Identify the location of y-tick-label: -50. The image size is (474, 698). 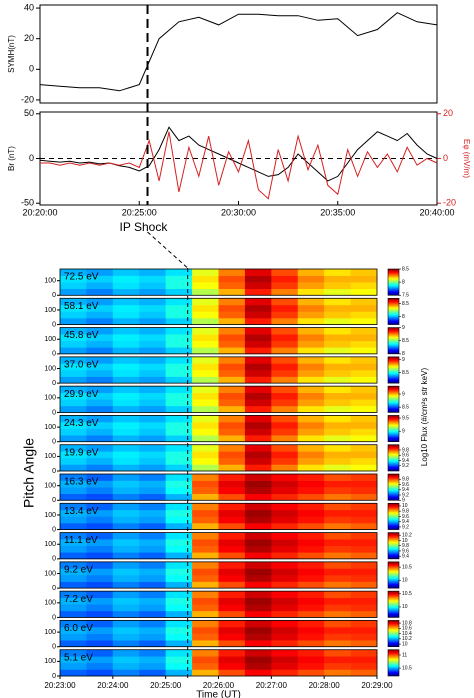
(27, 203).